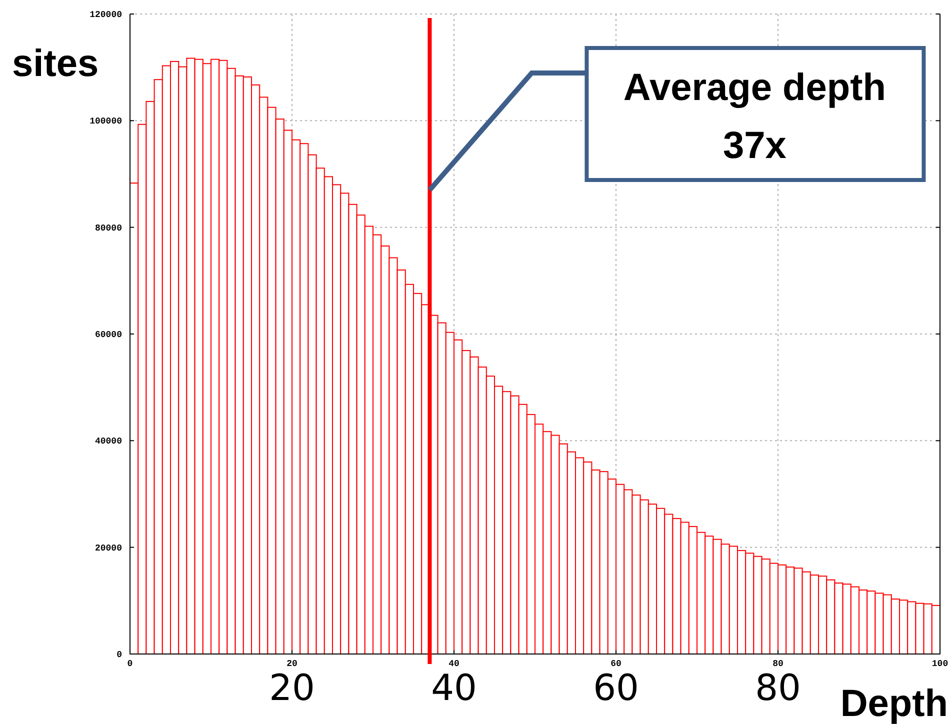 Image resolution: width=952 pixels, height=724 pixels. Describe the element at coordinates (130, 664) in the screenshot. I see `x-tick-label: 0` at that location.